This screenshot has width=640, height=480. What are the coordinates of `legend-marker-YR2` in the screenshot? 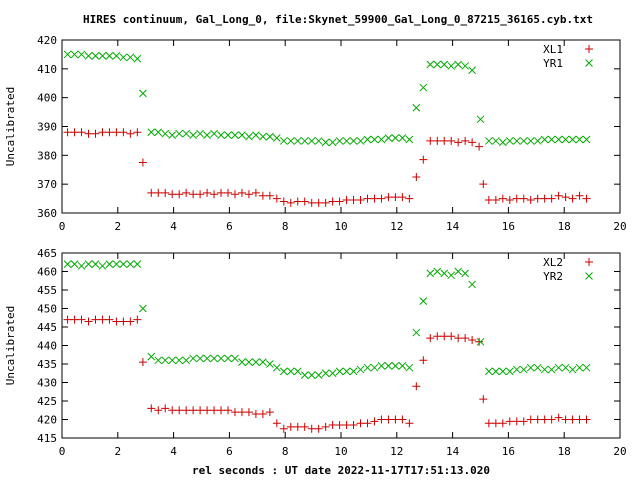 It's located at (589, 276).